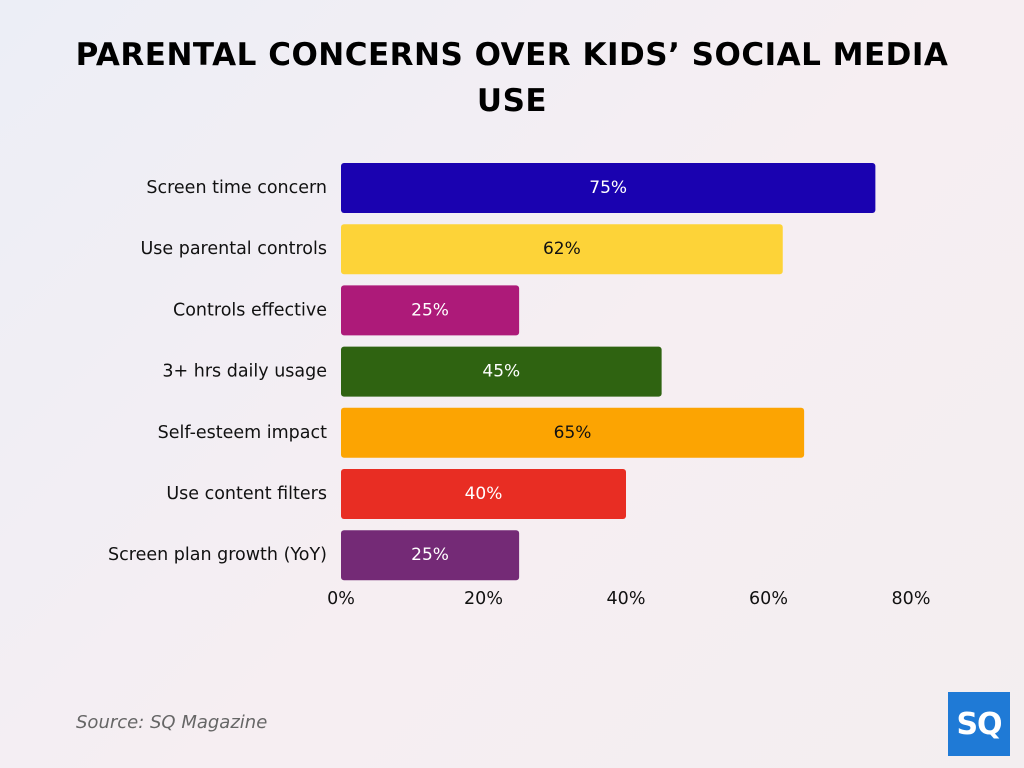  I want to click on category-label: Use parental controls, so click(233, 249).